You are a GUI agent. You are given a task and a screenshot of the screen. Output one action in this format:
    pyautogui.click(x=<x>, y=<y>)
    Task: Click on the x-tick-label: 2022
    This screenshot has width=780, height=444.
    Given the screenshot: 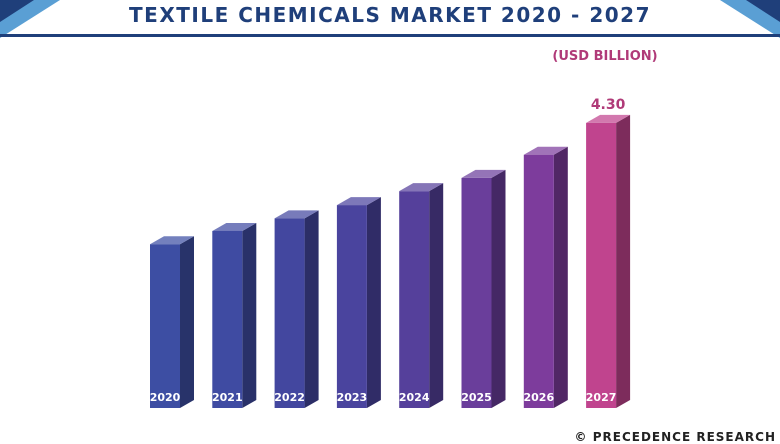 What is the action you would take?
    pyautogui.click(x=289, y=397)
    